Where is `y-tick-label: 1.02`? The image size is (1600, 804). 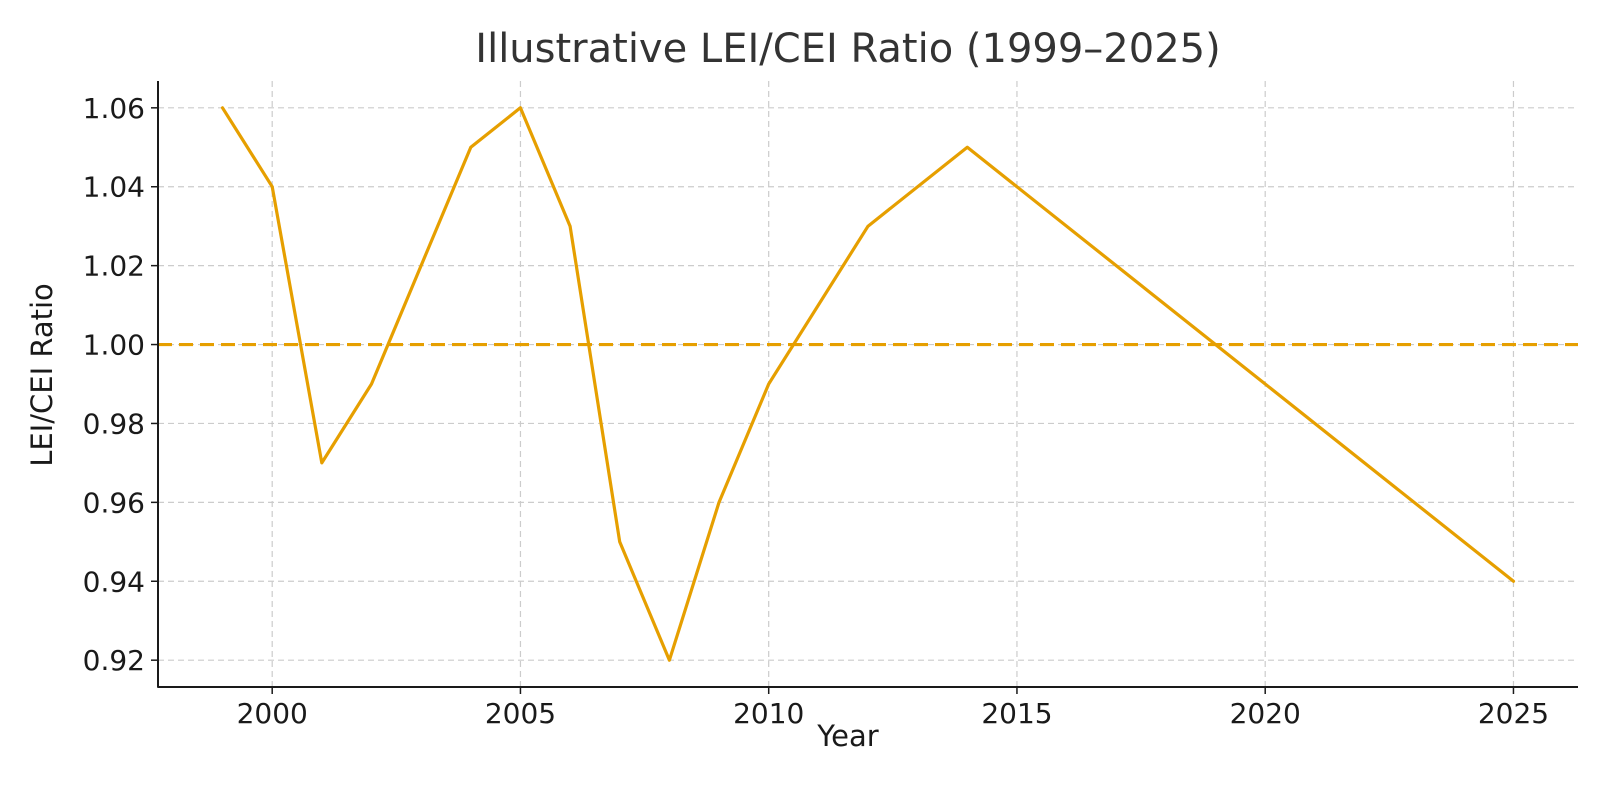
y-tick-label: 1.02 is located at coordinates (114, 266).